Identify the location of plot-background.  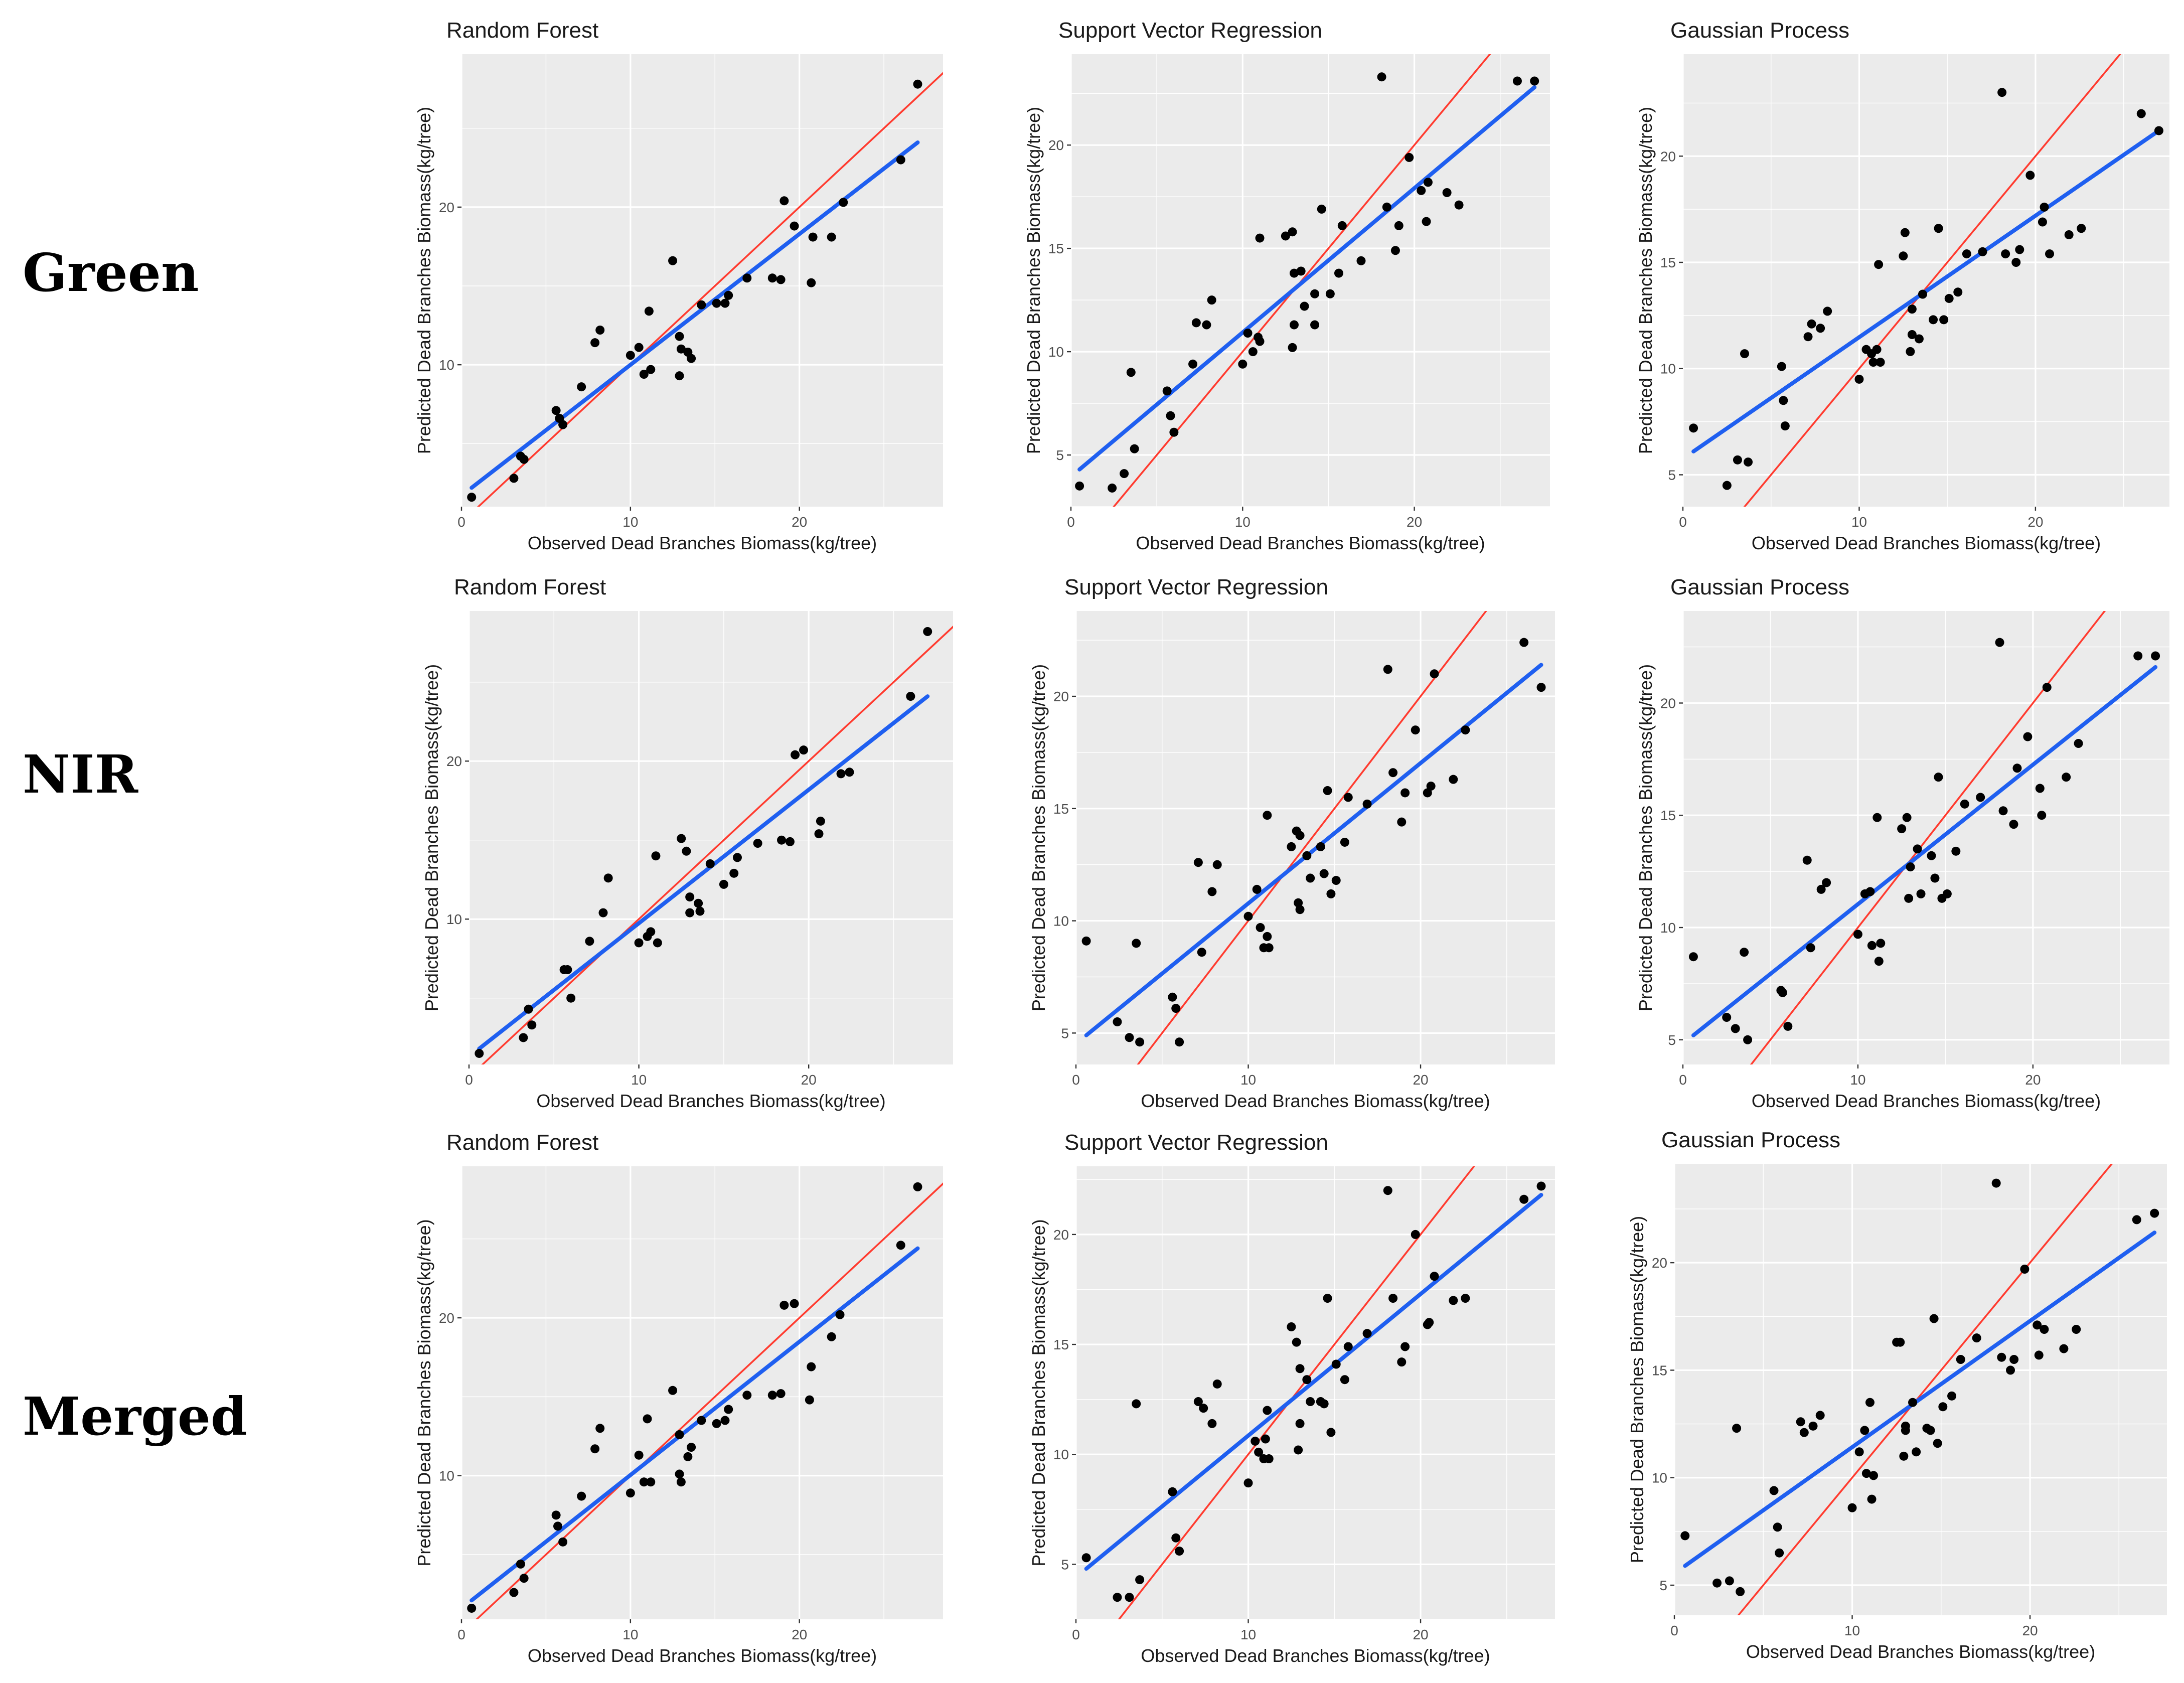
(711, 837).